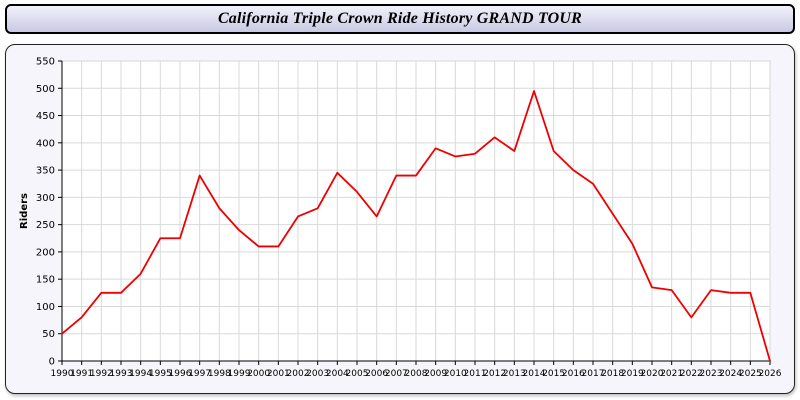  What do you see at coordinates (632, 374) in the screenshot?
I see `svg-text: 2019` at bounding box center [632, 374].